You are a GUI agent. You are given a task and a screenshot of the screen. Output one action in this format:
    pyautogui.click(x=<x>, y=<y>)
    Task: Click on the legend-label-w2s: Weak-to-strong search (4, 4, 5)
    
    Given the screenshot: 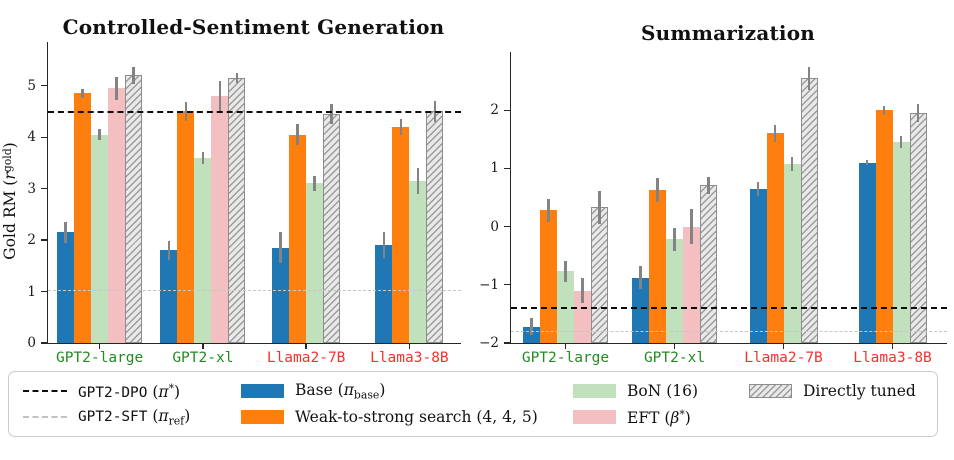 What is the action you would take?
    pyautogui.click(x=416, y=417)
    